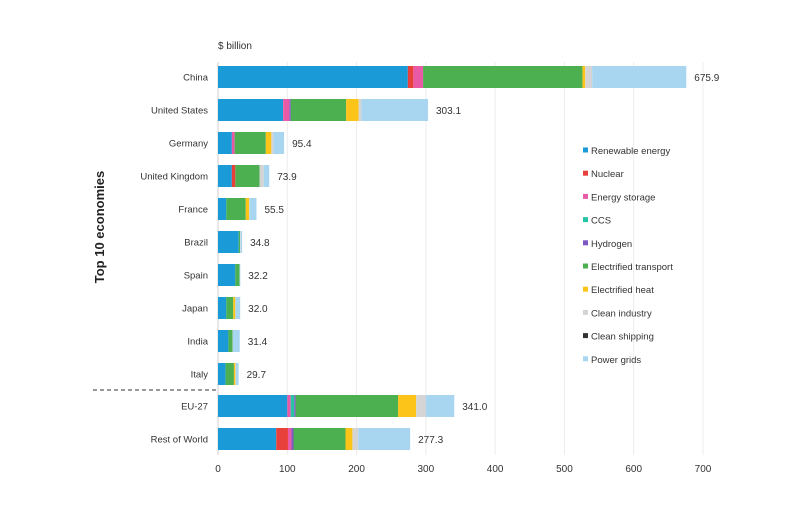 The width and height of the screenshot is (800, 521). Describe the element at coordinates (474, 407) in the screenshot. I see `total-label: 341.0` at that location.